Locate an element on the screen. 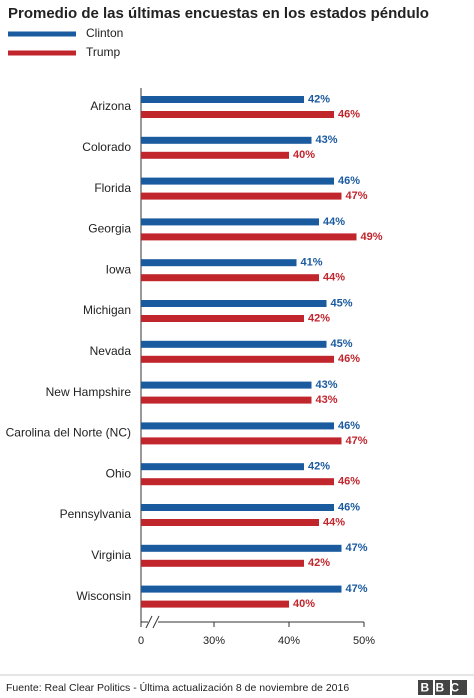 The image size is (474, 698). y-tick-label: Florida is located at coordinates (112, 188).